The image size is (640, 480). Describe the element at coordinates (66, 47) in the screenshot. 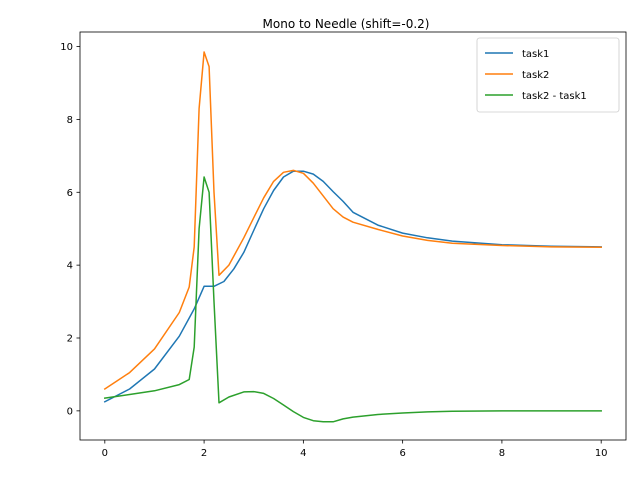

I see `y-tick-label: 10` at that location.